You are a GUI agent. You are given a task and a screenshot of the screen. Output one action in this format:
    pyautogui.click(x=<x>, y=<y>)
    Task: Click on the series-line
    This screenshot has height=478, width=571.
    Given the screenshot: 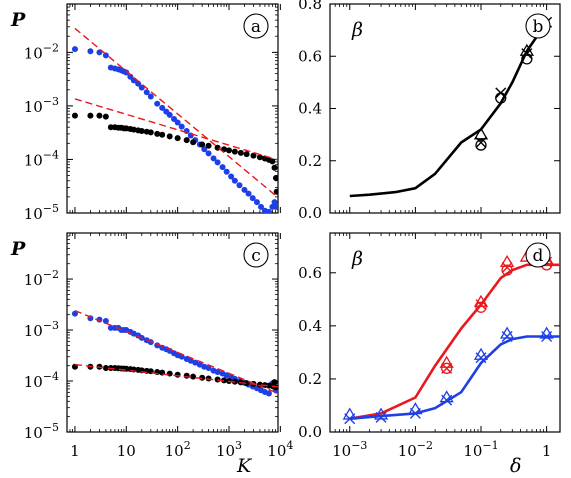 What is the action you would take?
    pyautogui.click(x=454, y=377)
    